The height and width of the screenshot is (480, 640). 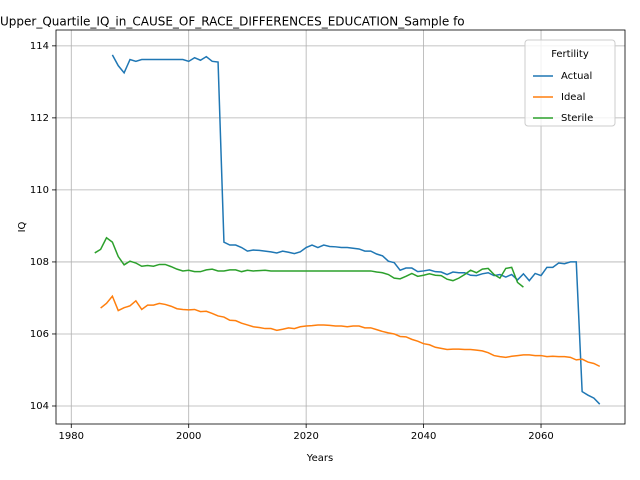 What do you see at coordinates (423, 436) in the screenshot?
I see `x-tick-label: 2040` at bounding box center [423, 436].